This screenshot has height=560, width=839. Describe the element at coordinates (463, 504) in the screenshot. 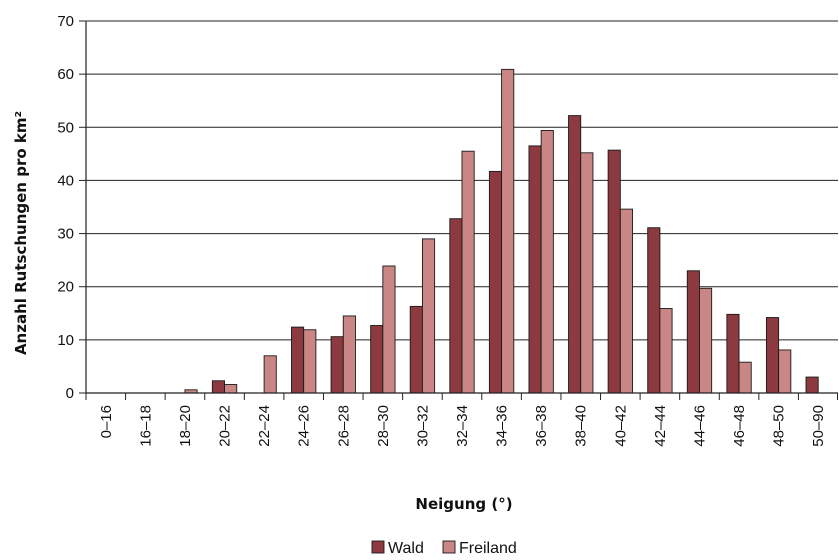

I see `x-axis-label: Neigung (°)` at that location.